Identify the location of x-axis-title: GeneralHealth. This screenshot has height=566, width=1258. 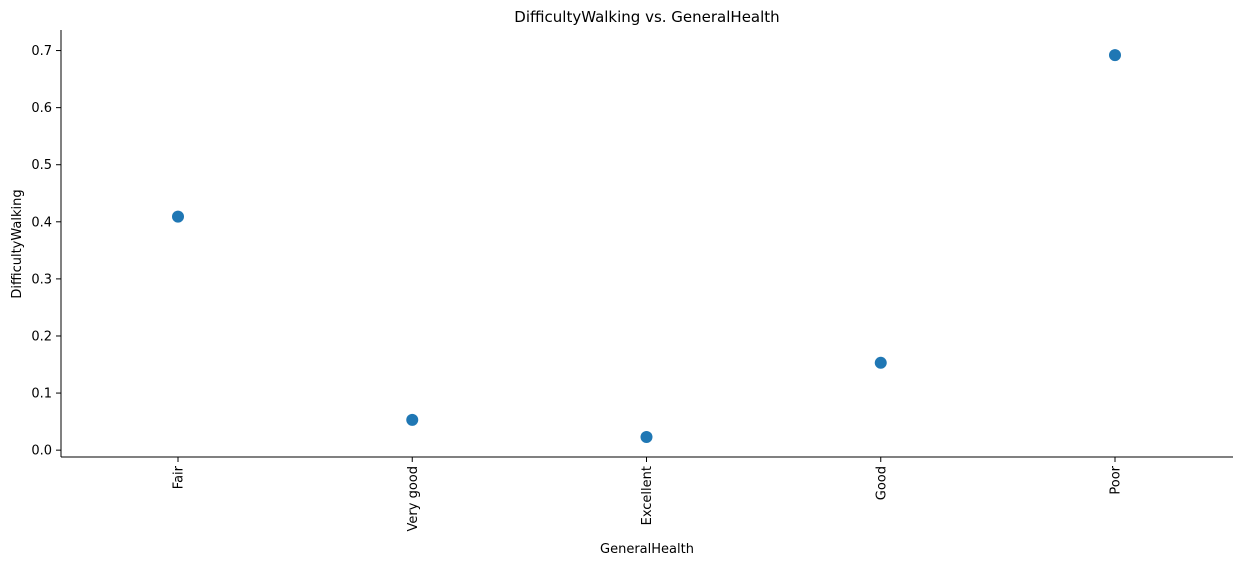
(647, 549).